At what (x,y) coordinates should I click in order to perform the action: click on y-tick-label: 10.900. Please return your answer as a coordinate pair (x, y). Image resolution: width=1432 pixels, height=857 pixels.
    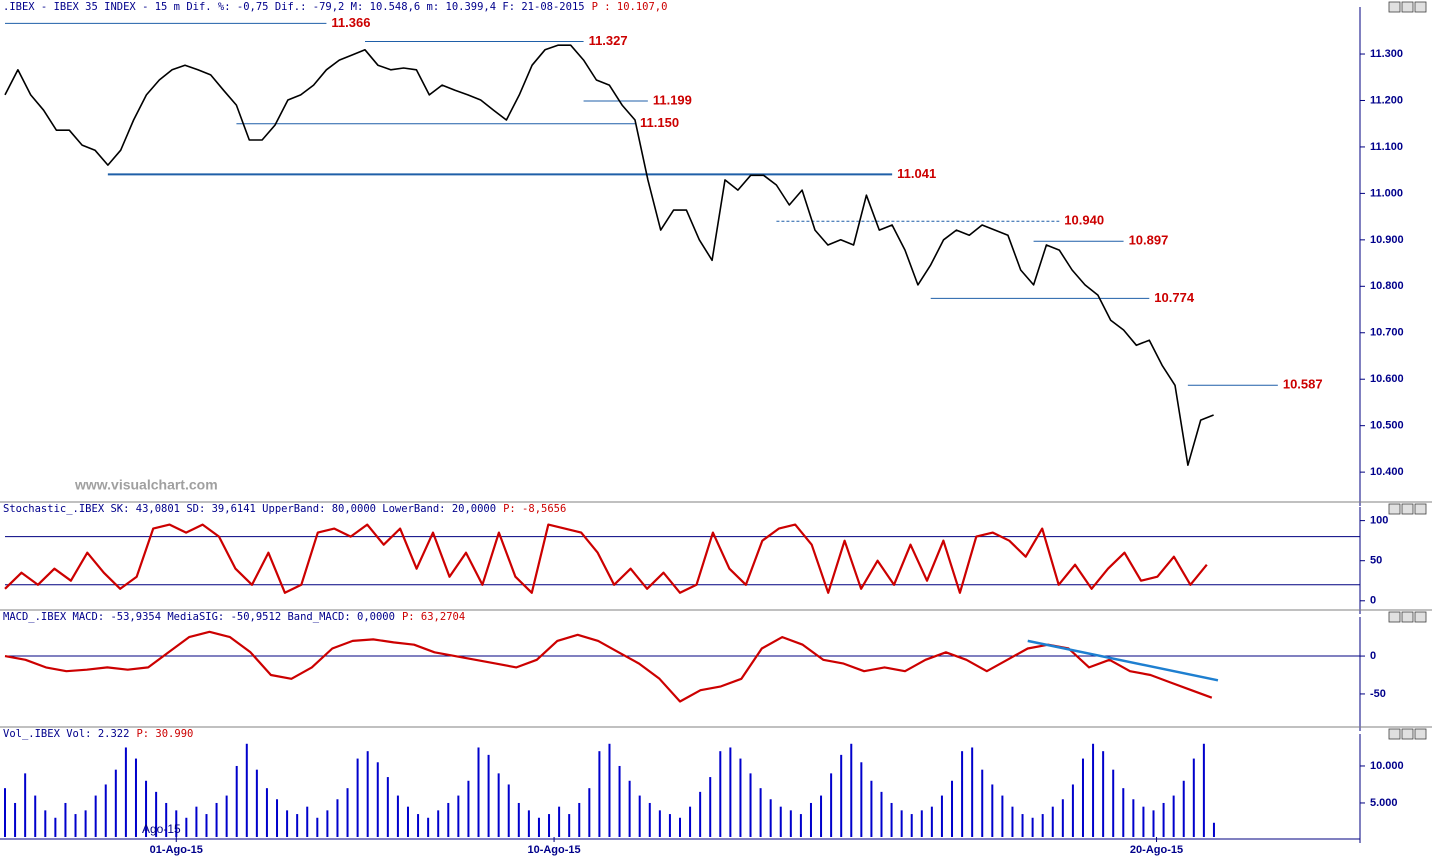
    Looking at the image, I should click on (1387, 240).